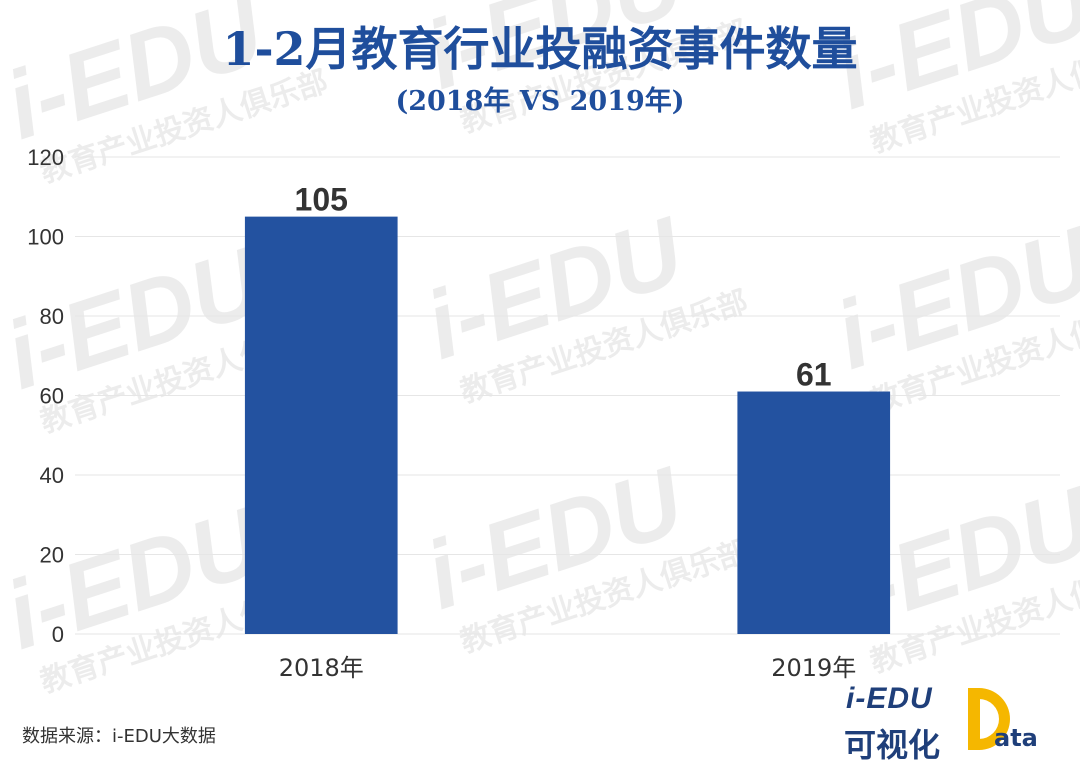 The width and height of the screenshot is (1080, 778). What do you see at coordinates (942, 725) in the screenshot?
I see `logo: i-EDU 可视化 ata` at bounding box center [942, 725].